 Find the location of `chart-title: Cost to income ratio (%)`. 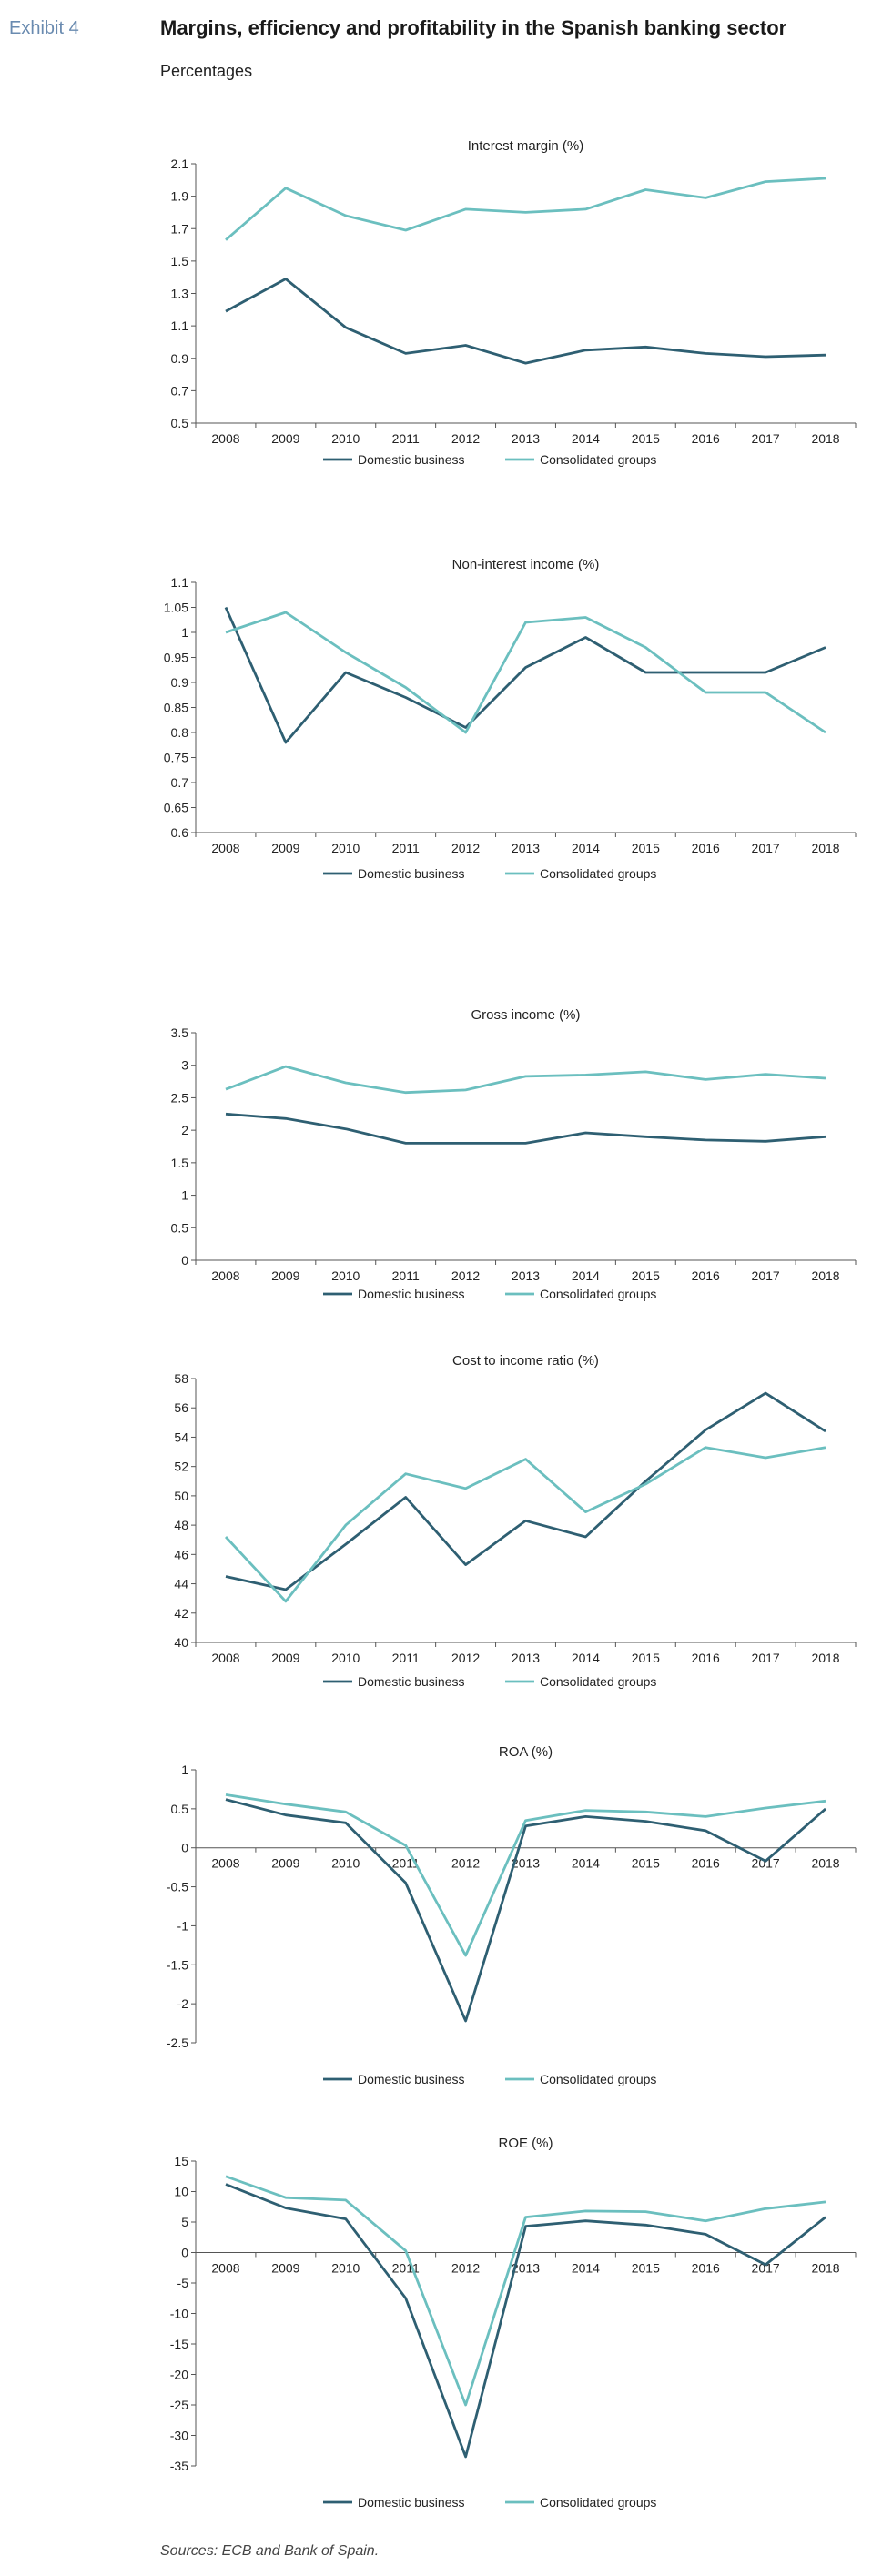

chart-title: Cost to income ratio (%) is located at coordinates (525, 1361).